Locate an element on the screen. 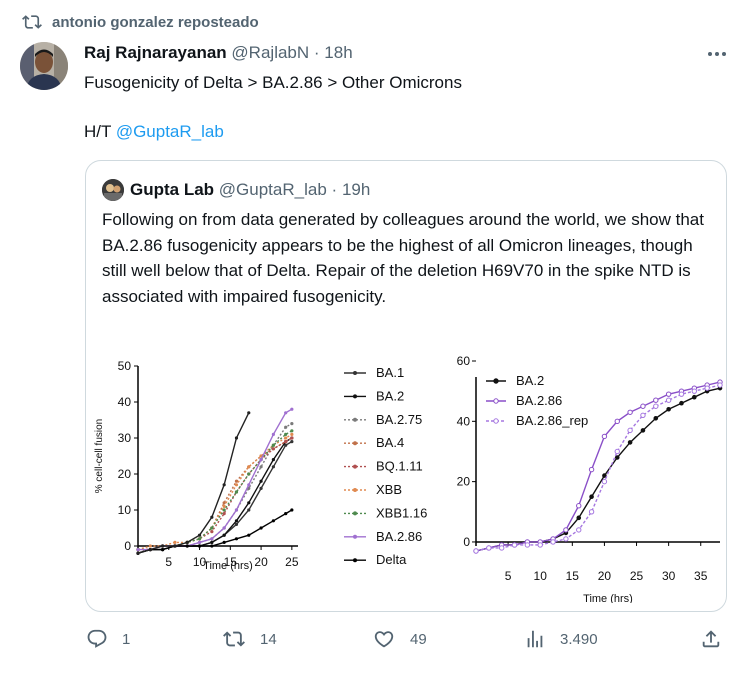 This screenshot has width=754, height=682. quote-author-name: Gupta Lab is located at coordinates (172, 189).